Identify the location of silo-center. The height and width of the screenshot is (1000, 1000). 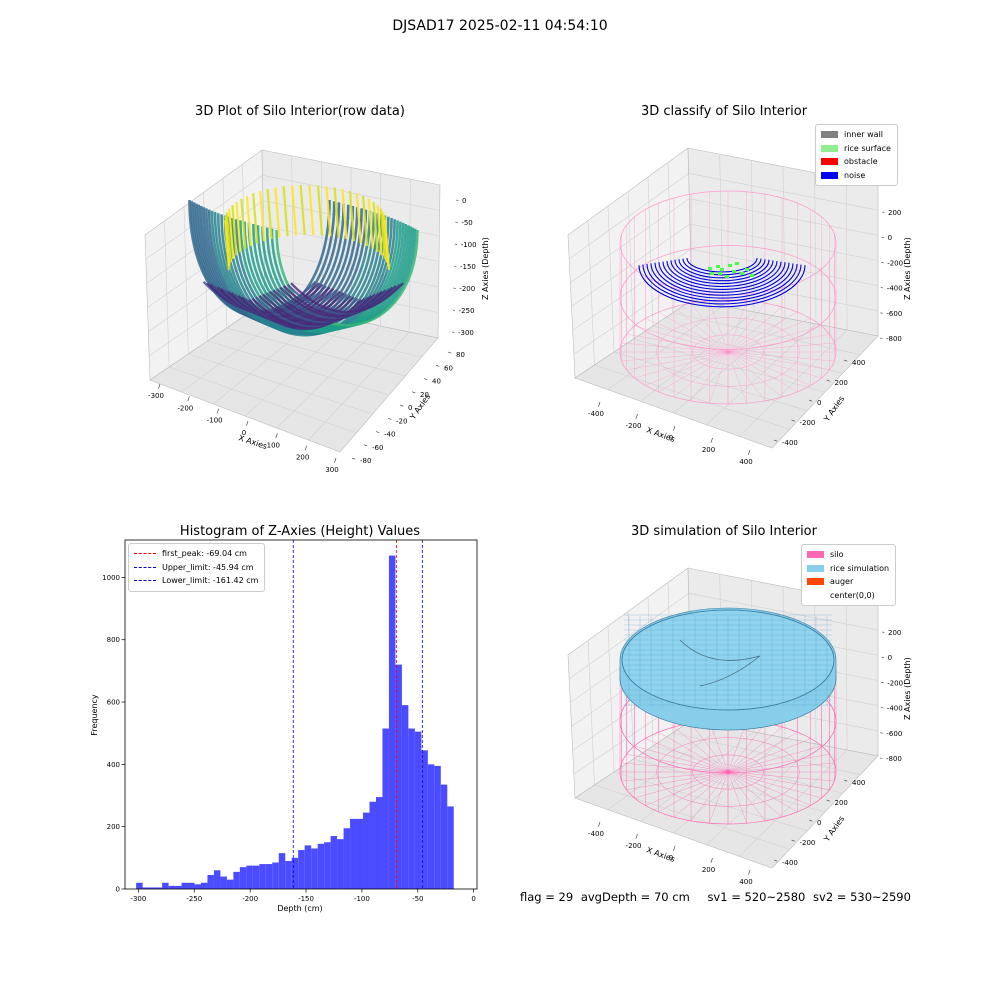
(728, 772).